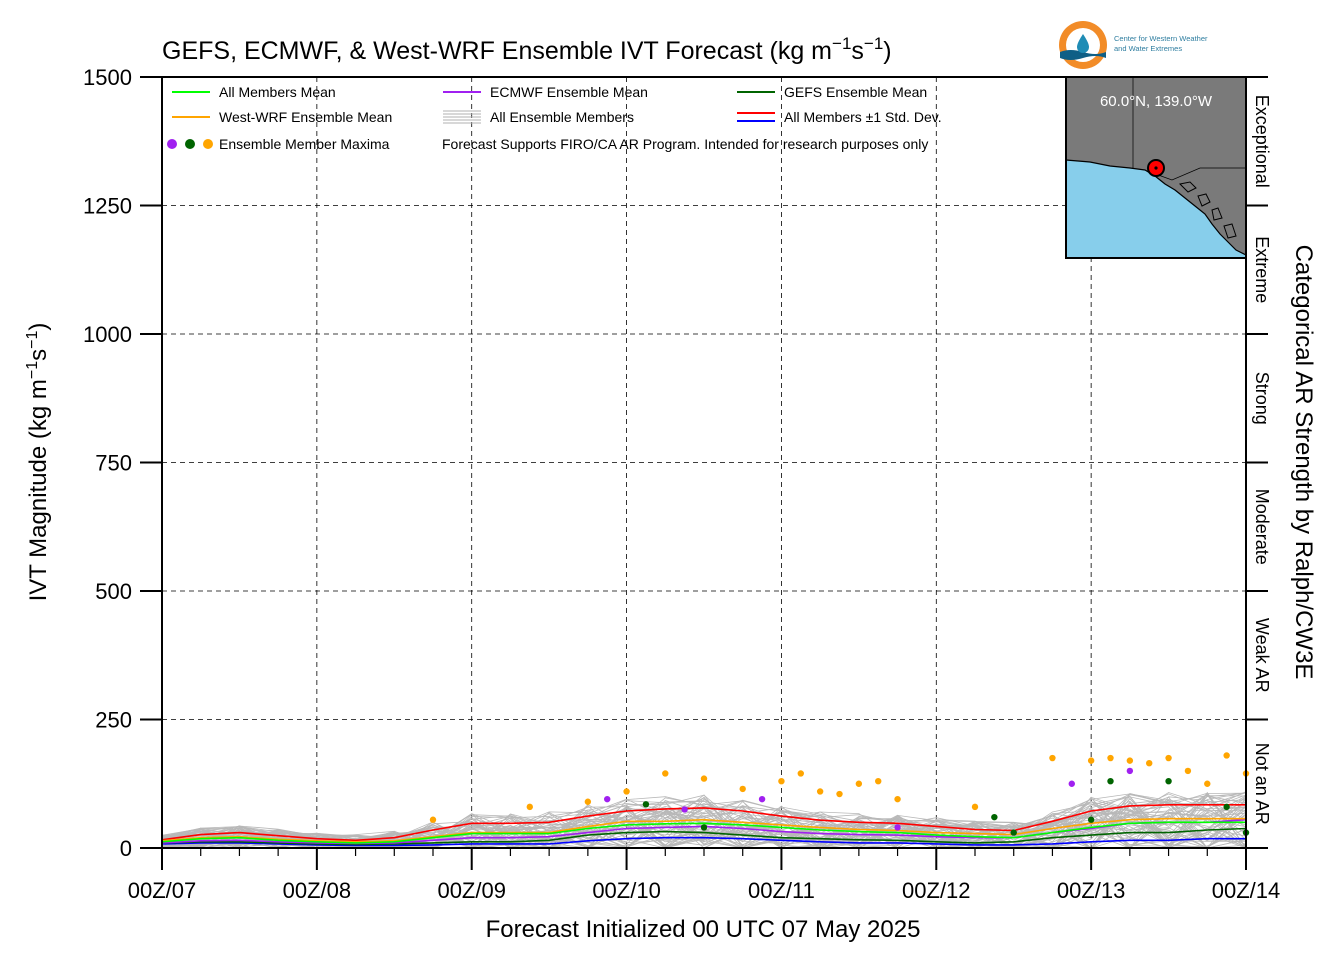 The height and width of the screenshot is (962, 1336). Describe the element at coordinates (126, 848) in the screenshot. I see `y-tick-label: 0` at that location.